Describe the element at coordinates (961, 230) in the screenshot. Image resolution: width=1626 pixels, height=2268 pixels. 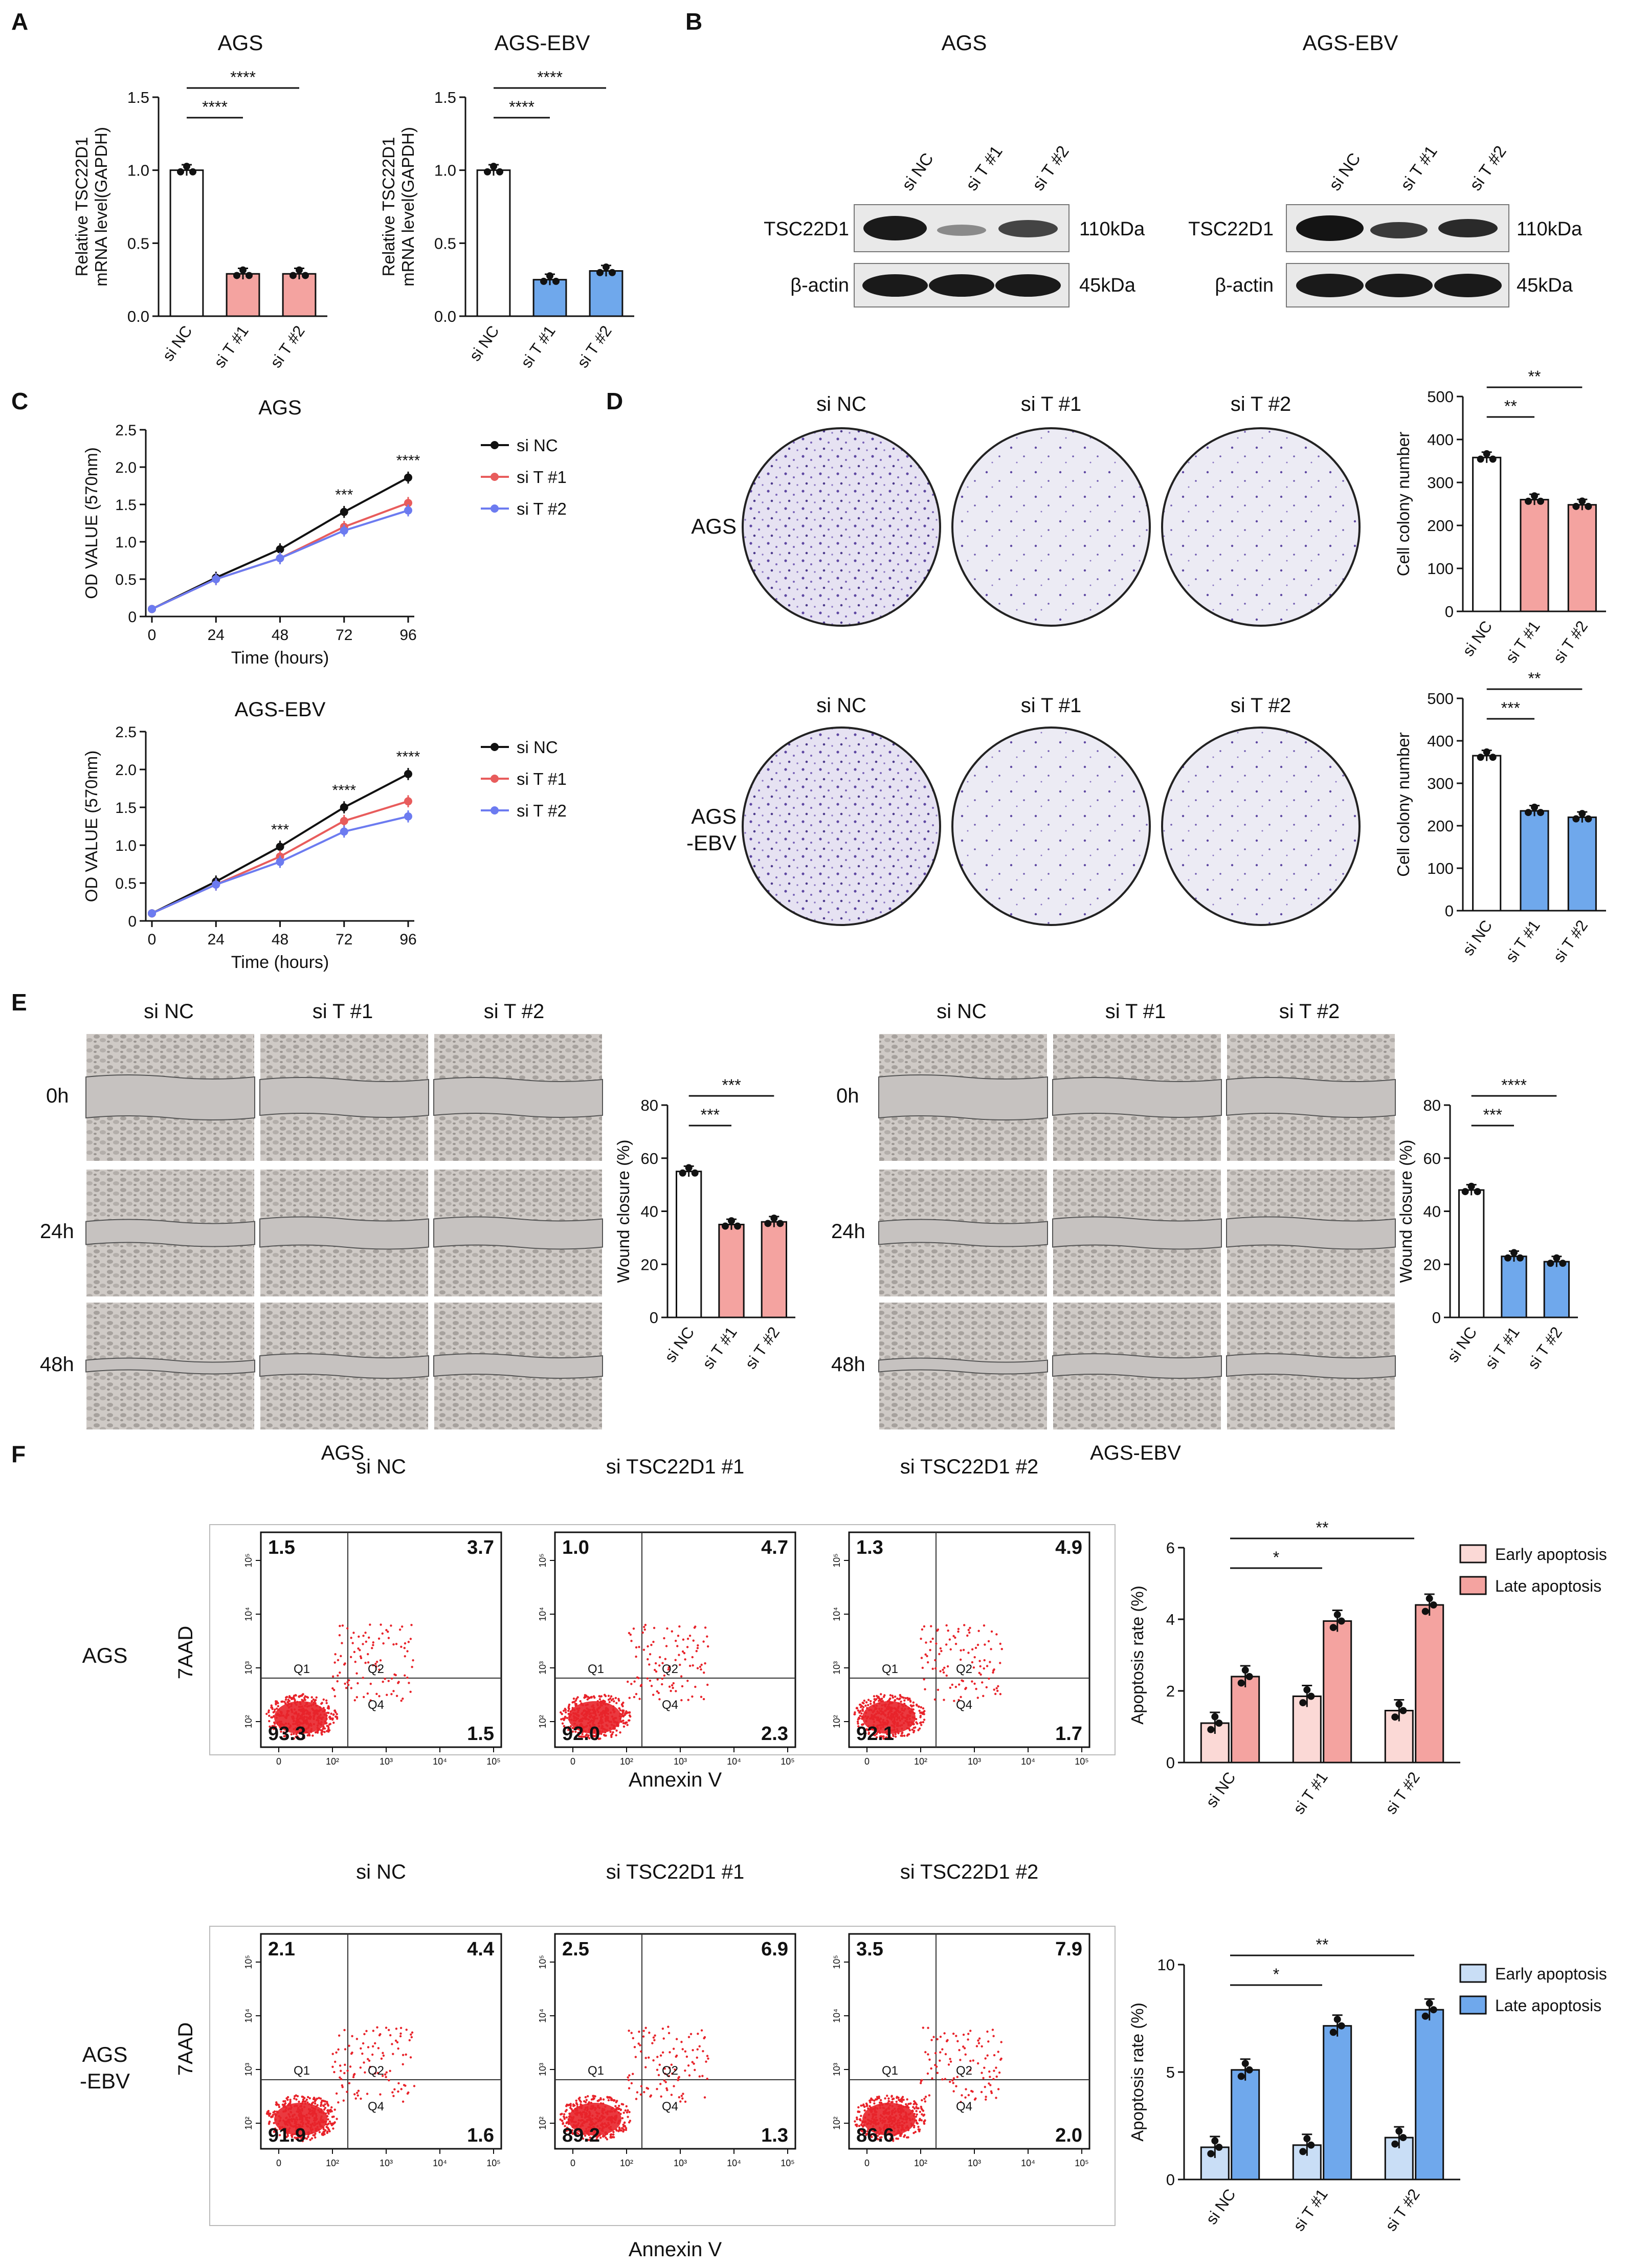
I see `blot-band` at that location.